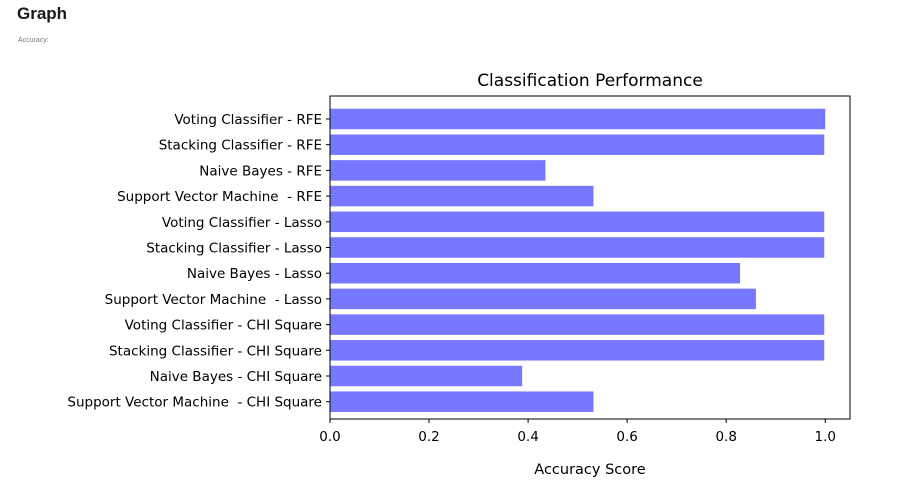 The width and height of the screenshot is (916, 492). Describe the element at coordinates (589, 470) in the screenshot. I see `x-axis-label: Accuracy Score` at that location.